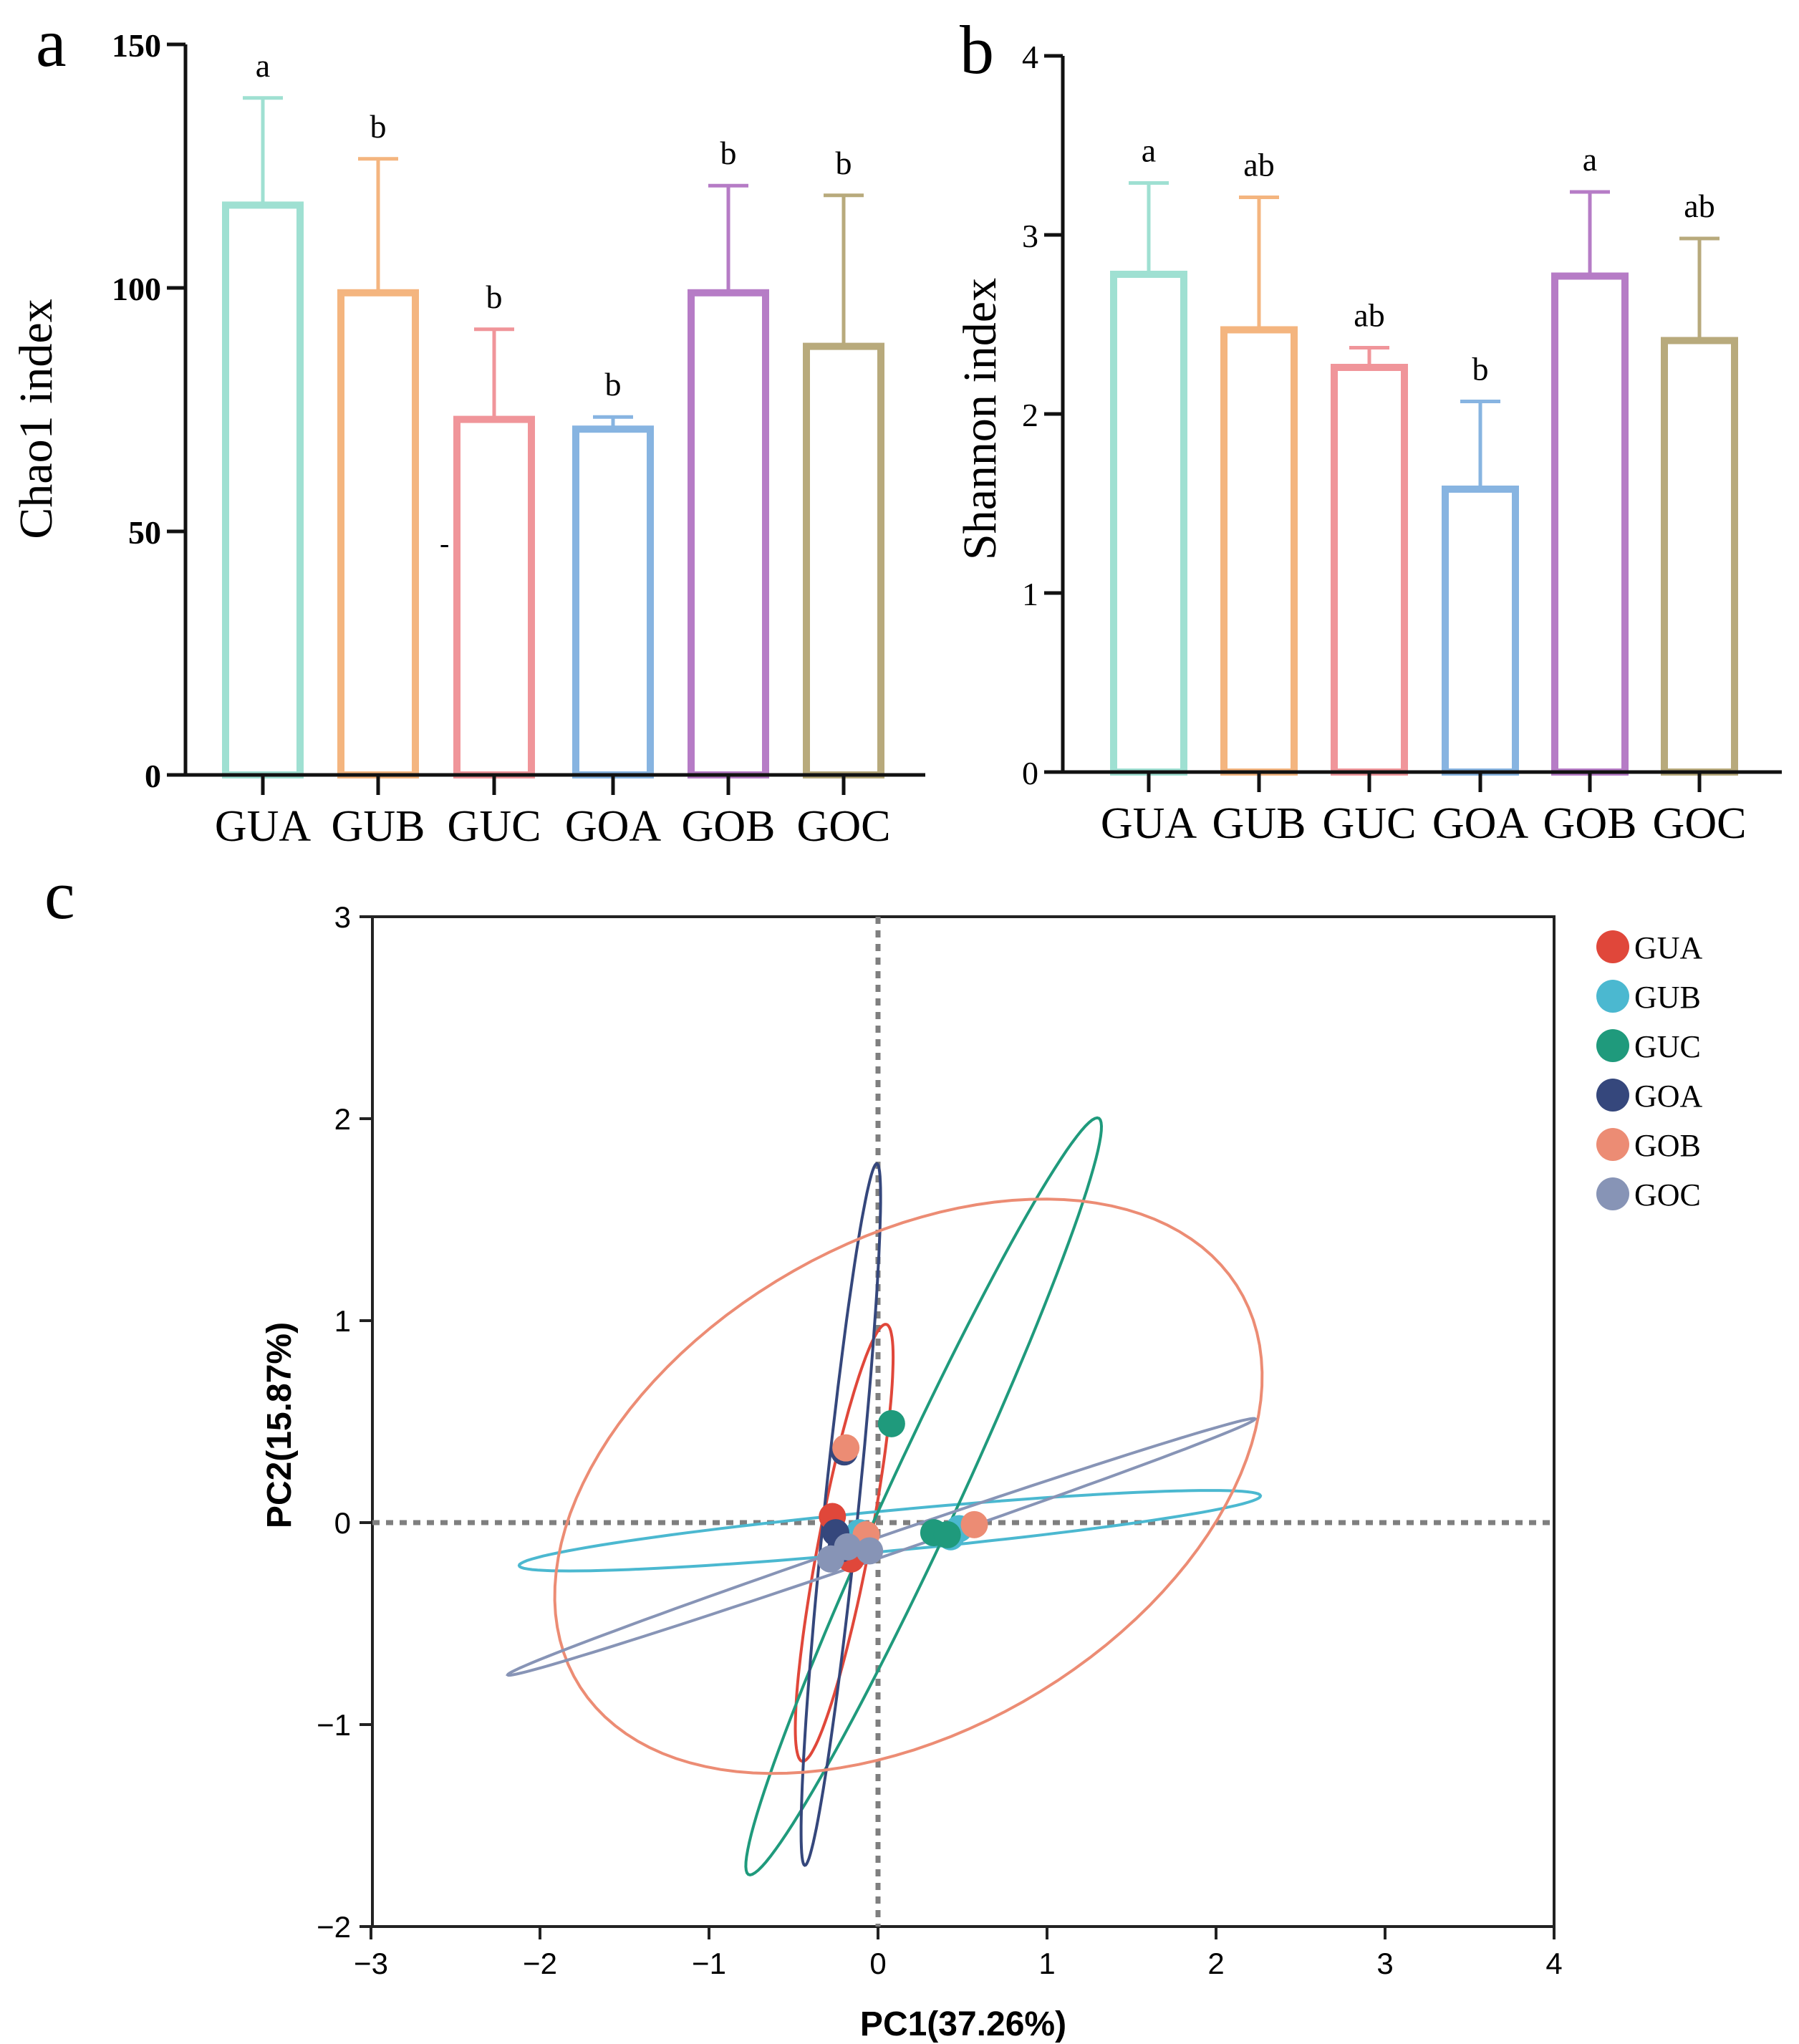  I want to click on legend-label-gub: GUB, so click(1667, 998).